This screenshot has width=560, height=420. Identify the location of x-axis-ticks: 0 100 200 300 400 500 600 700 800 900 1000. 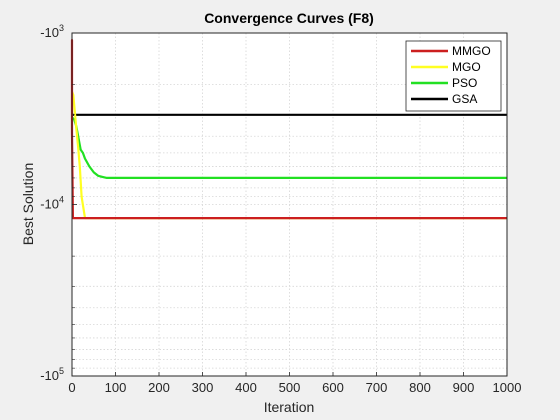
(294, 383).